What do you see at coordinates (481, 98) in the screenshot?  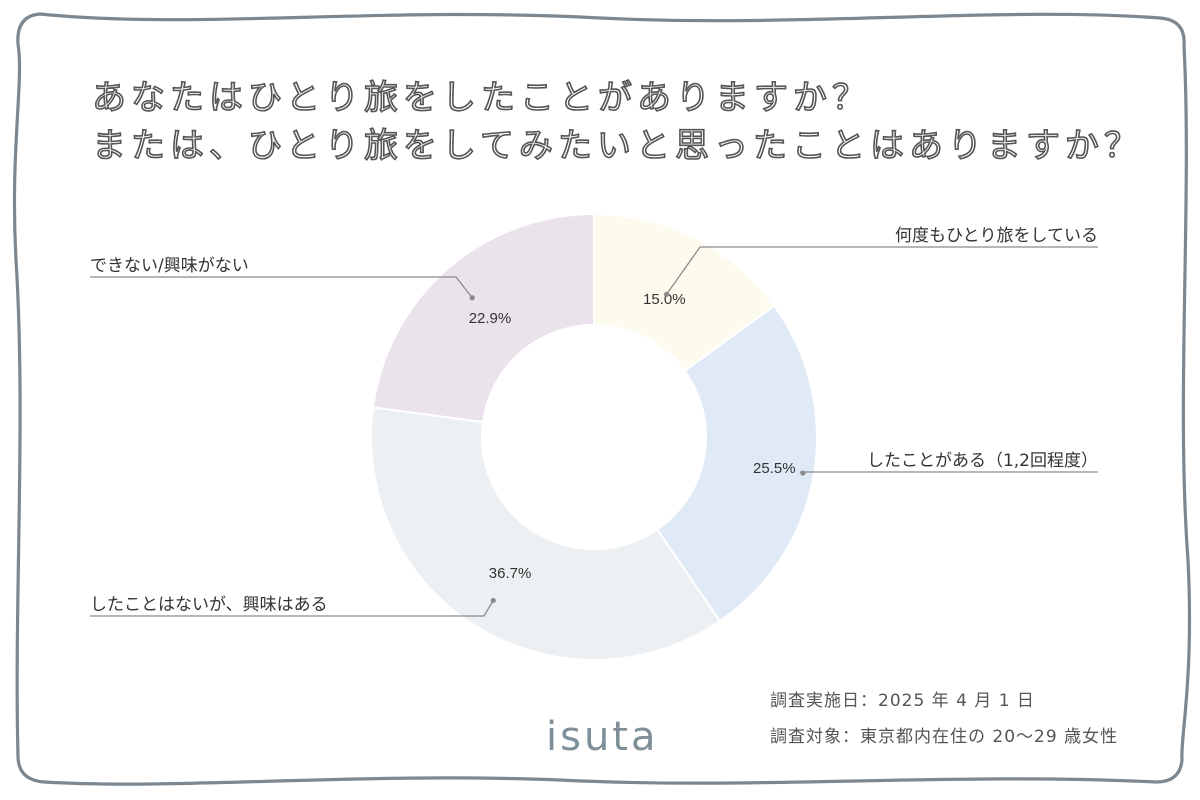 I see `title-line-1: あなたはひとり旅をしたことがありますか？` at bounding box center [481, 98].